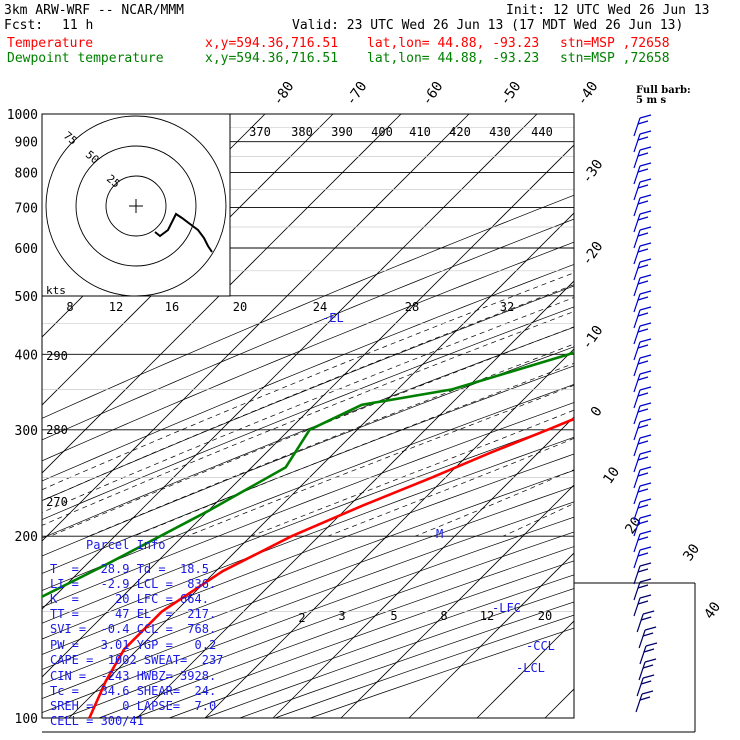 This screenshot has width=740, height=740. Describe the element at coordinates (260, 132) in the screenshot. I see `theta-label: 370` at that location.